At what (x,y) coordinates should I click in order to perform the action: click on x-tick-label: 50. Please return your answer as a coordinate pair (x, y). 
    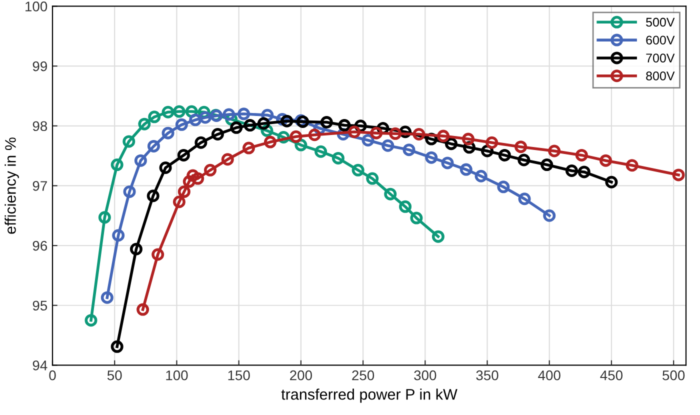
    Looking at the image, I should click on (114, 375).